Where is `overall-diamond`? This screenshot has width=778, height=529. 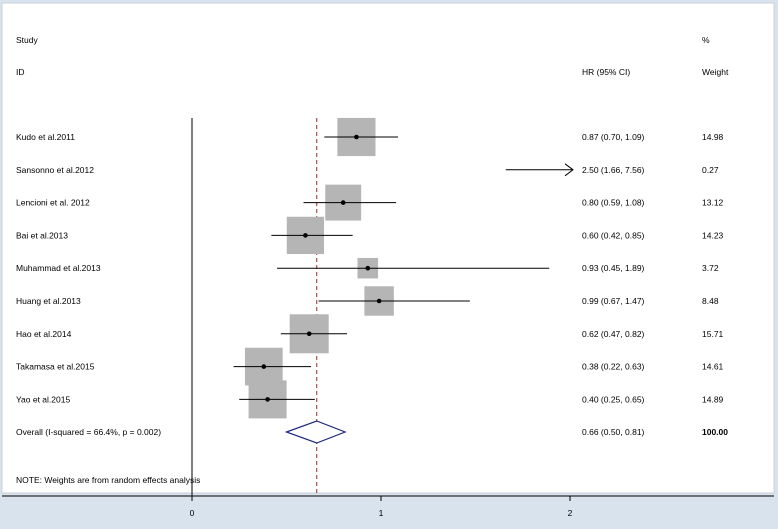 overall-diamond is located at coordinates (315, 432).